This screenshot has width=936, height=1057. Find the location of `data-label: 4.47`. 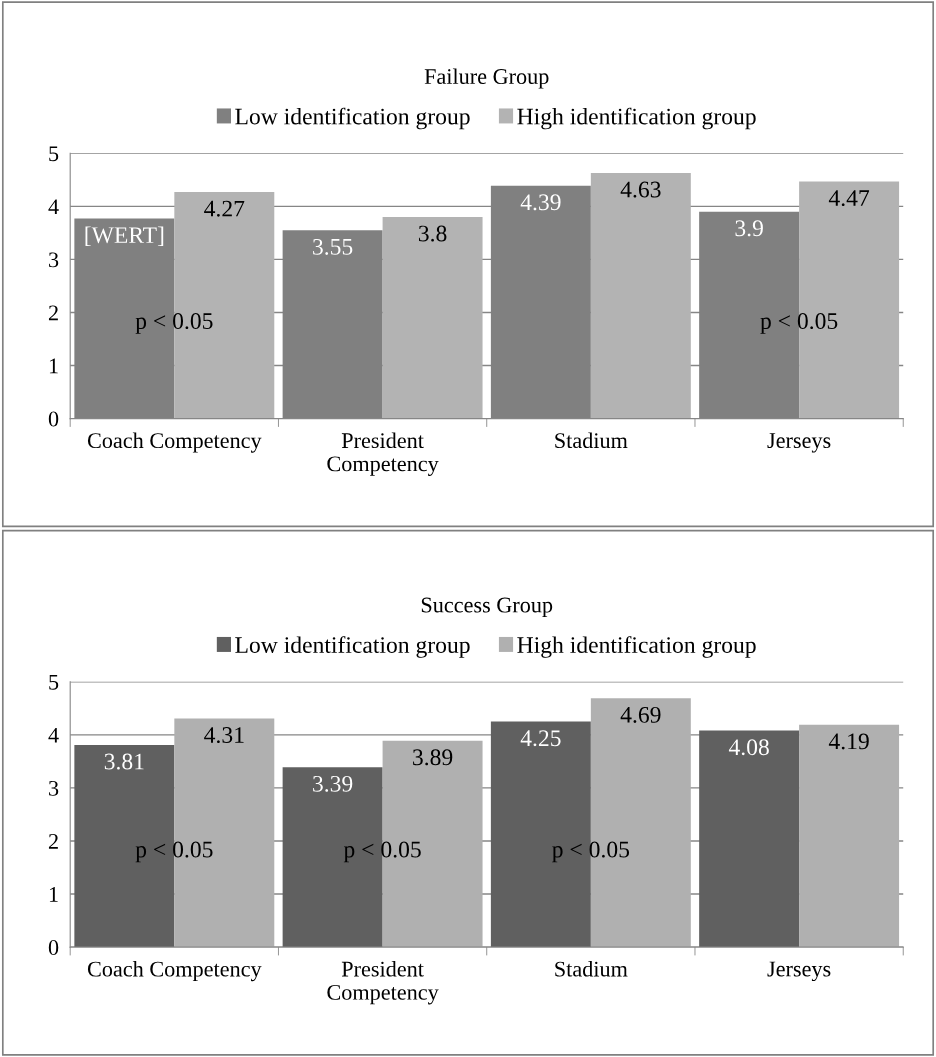

data-label: 4.47 is located at coordinates (849, 198).